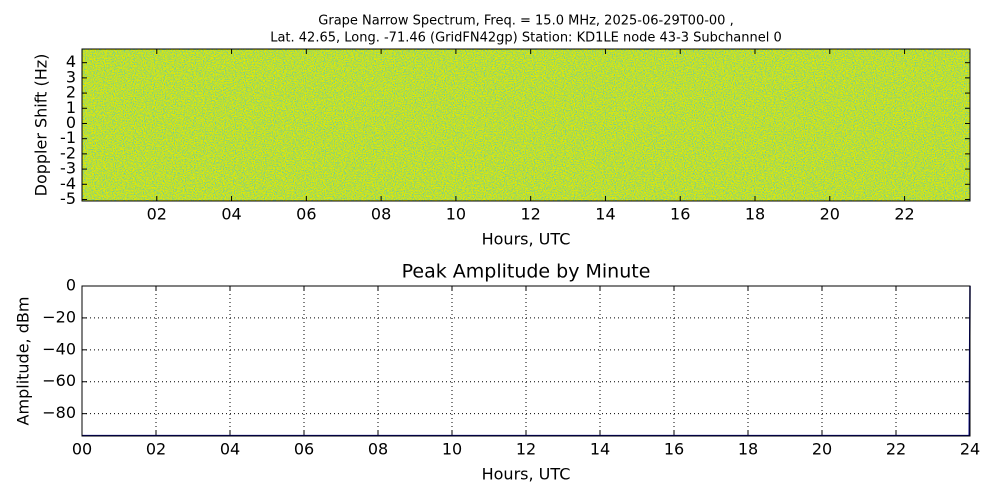  I want to click on x-tick-label: 24, so click(970, 449).